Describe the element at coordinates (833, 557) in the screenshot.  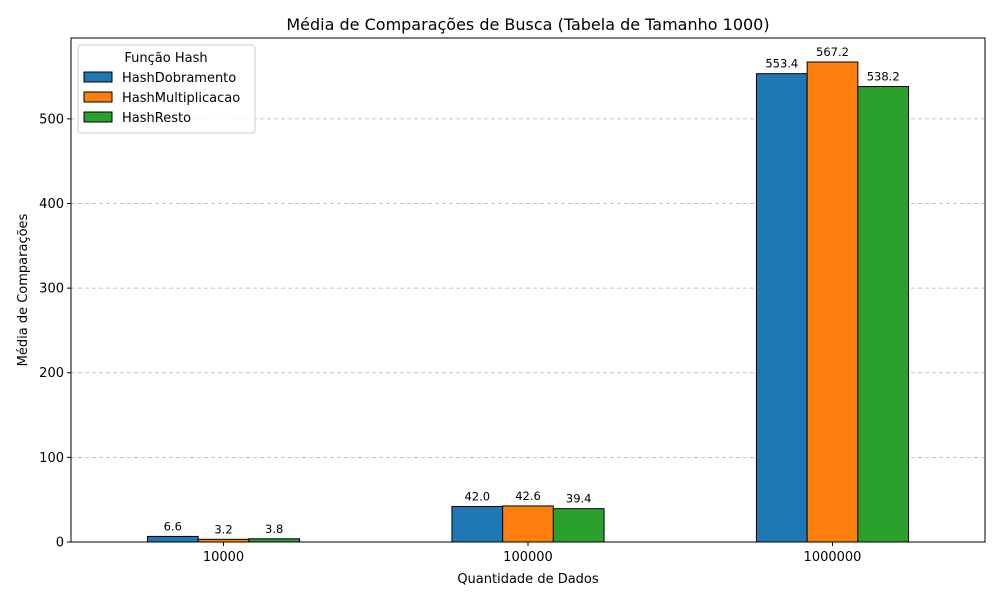
I see `x-tick-label: 1000000` at that location.